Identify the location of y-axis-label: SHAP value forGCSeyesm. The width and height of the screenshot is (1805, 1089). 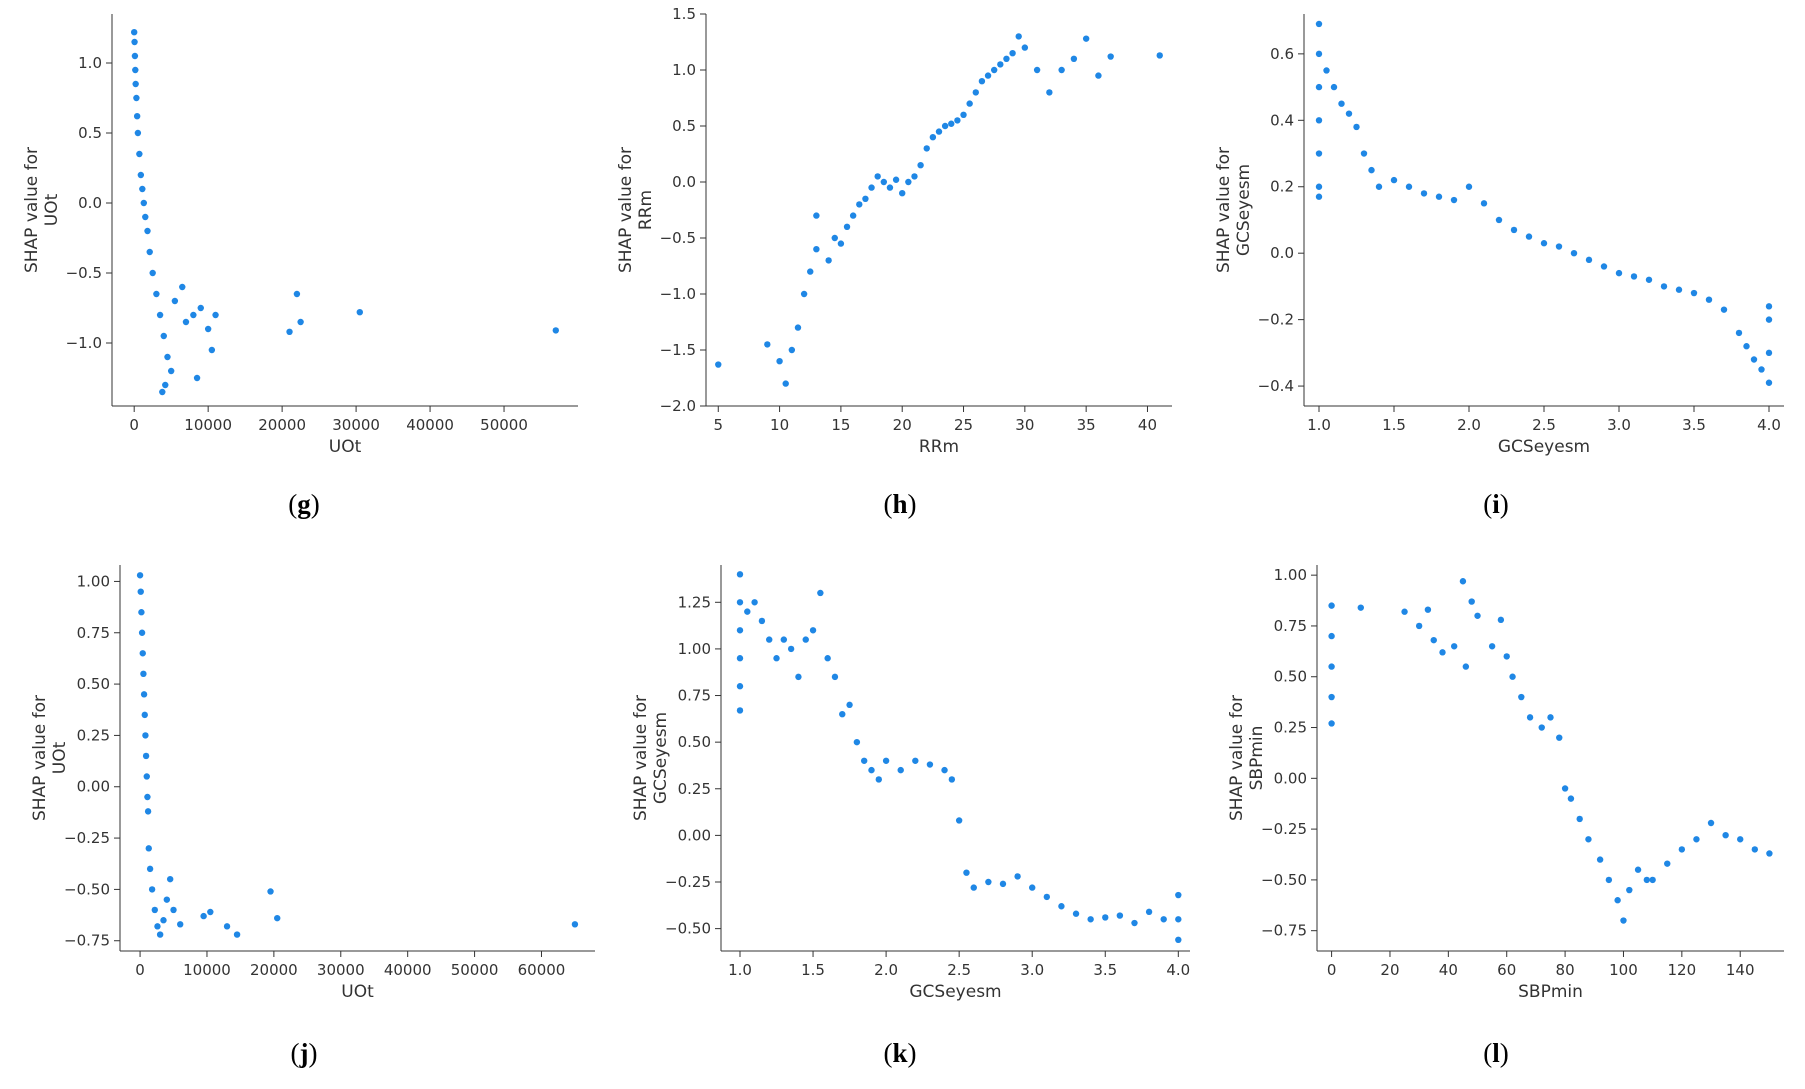
(651, 758).